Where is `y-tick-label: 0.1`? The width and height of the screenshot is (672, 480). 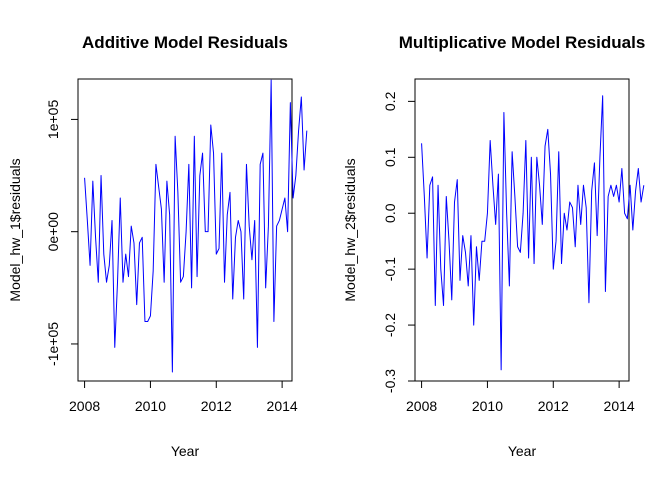
y-tick-label: 0.1 is located at coordinates (390, 157).